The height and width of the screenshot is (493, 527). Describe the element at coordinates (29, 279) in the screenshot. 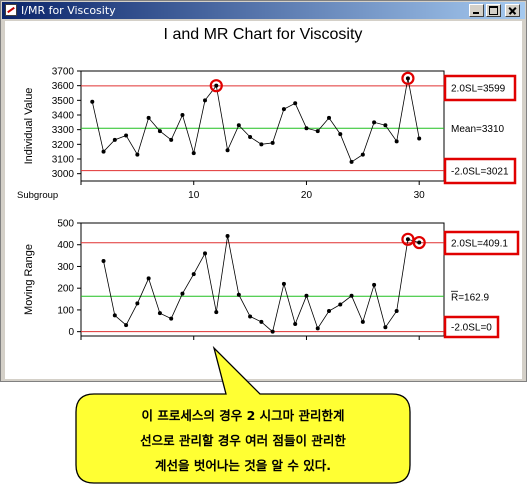

I see `moving-range-ylabel: Moving Range` at that location.